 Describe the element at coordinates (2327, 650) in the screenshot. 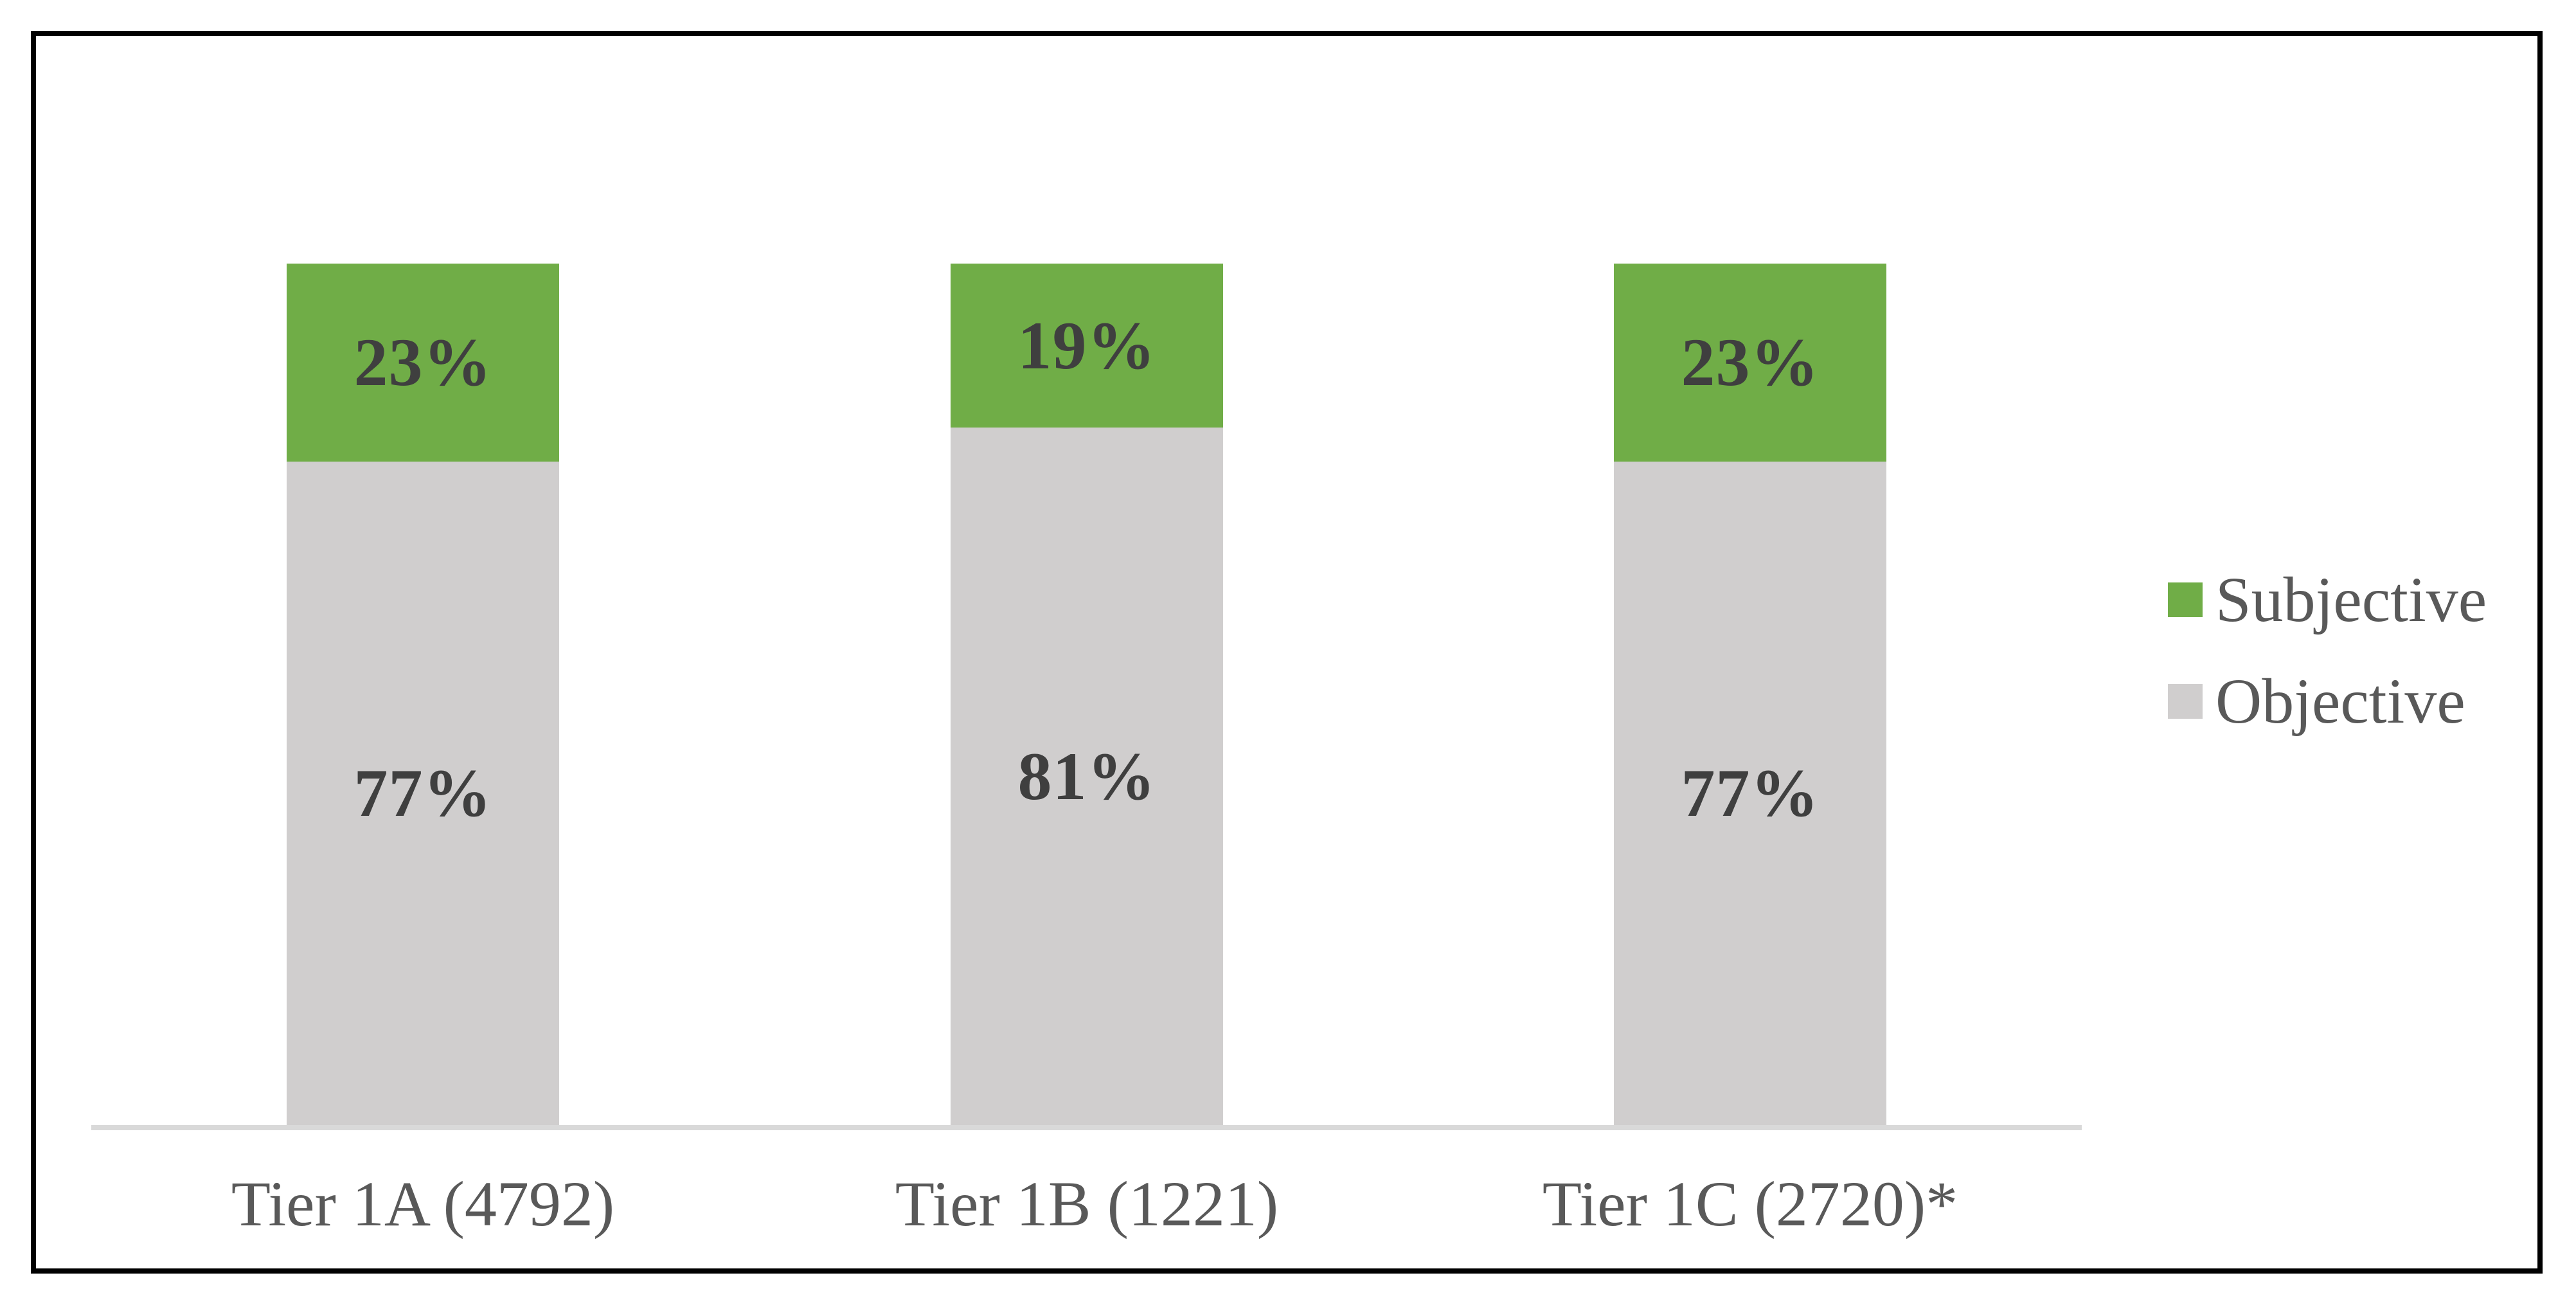

I see `legend: Subjective Objective` at that location.